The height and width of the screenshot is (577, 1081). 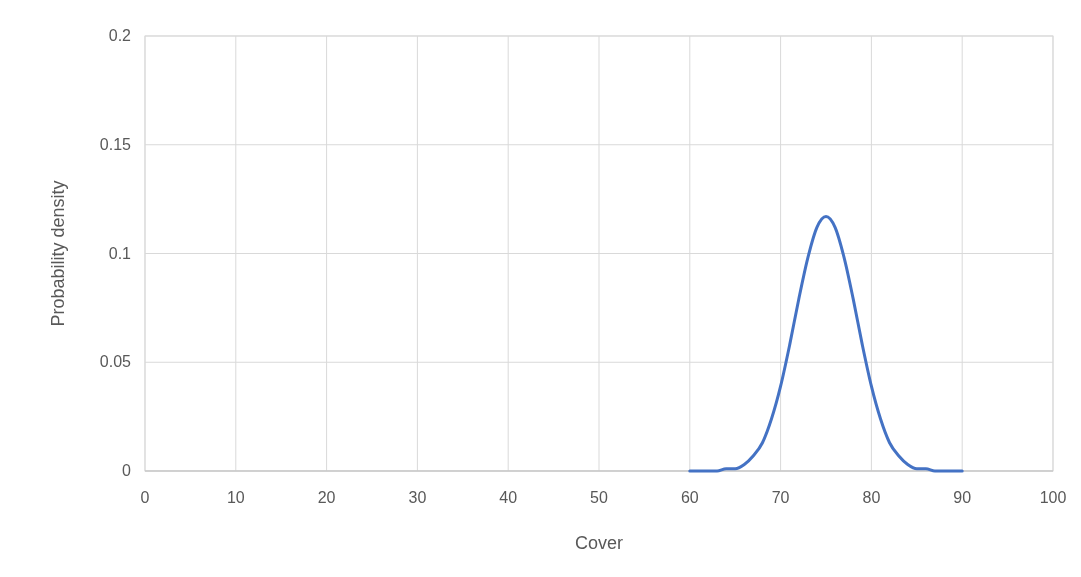 What do you see at coordinates (145, 497) in the screenshot?
I see `x-tick-label: 0` at bounding box center [145, 497].